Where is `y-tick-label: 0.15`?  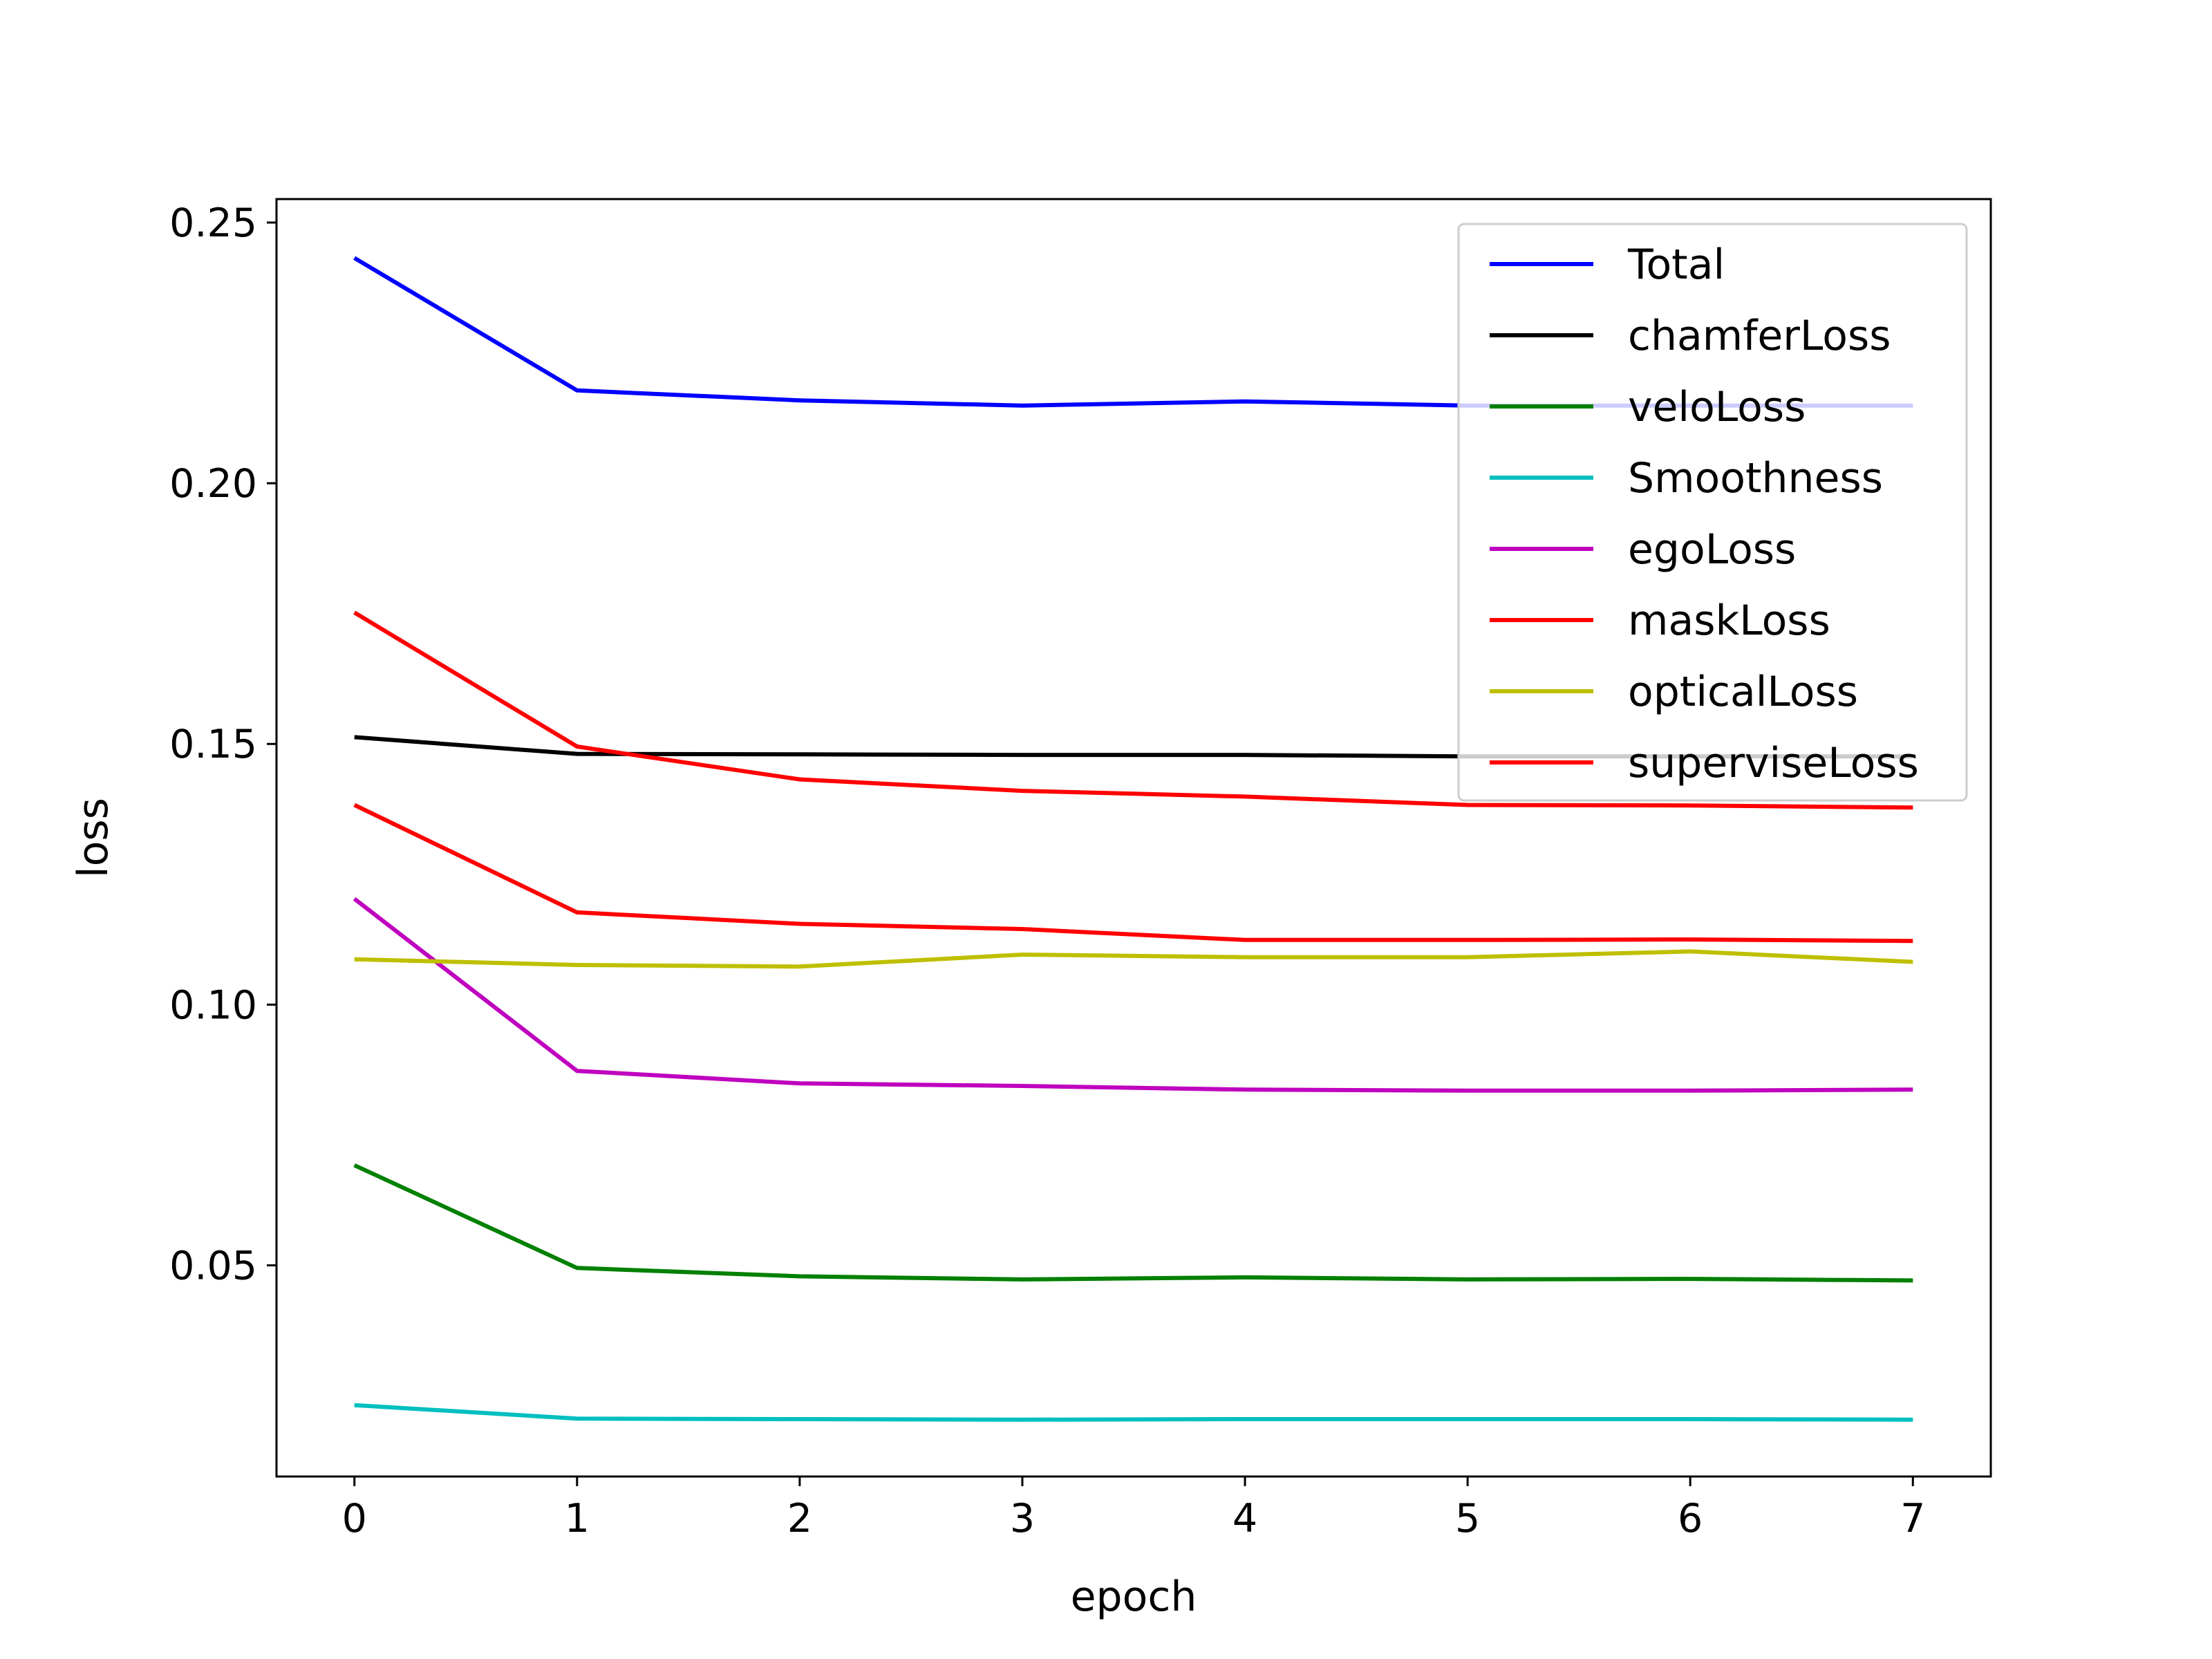
y-tick-label: 0.15 is located at coordinates (213, 744).